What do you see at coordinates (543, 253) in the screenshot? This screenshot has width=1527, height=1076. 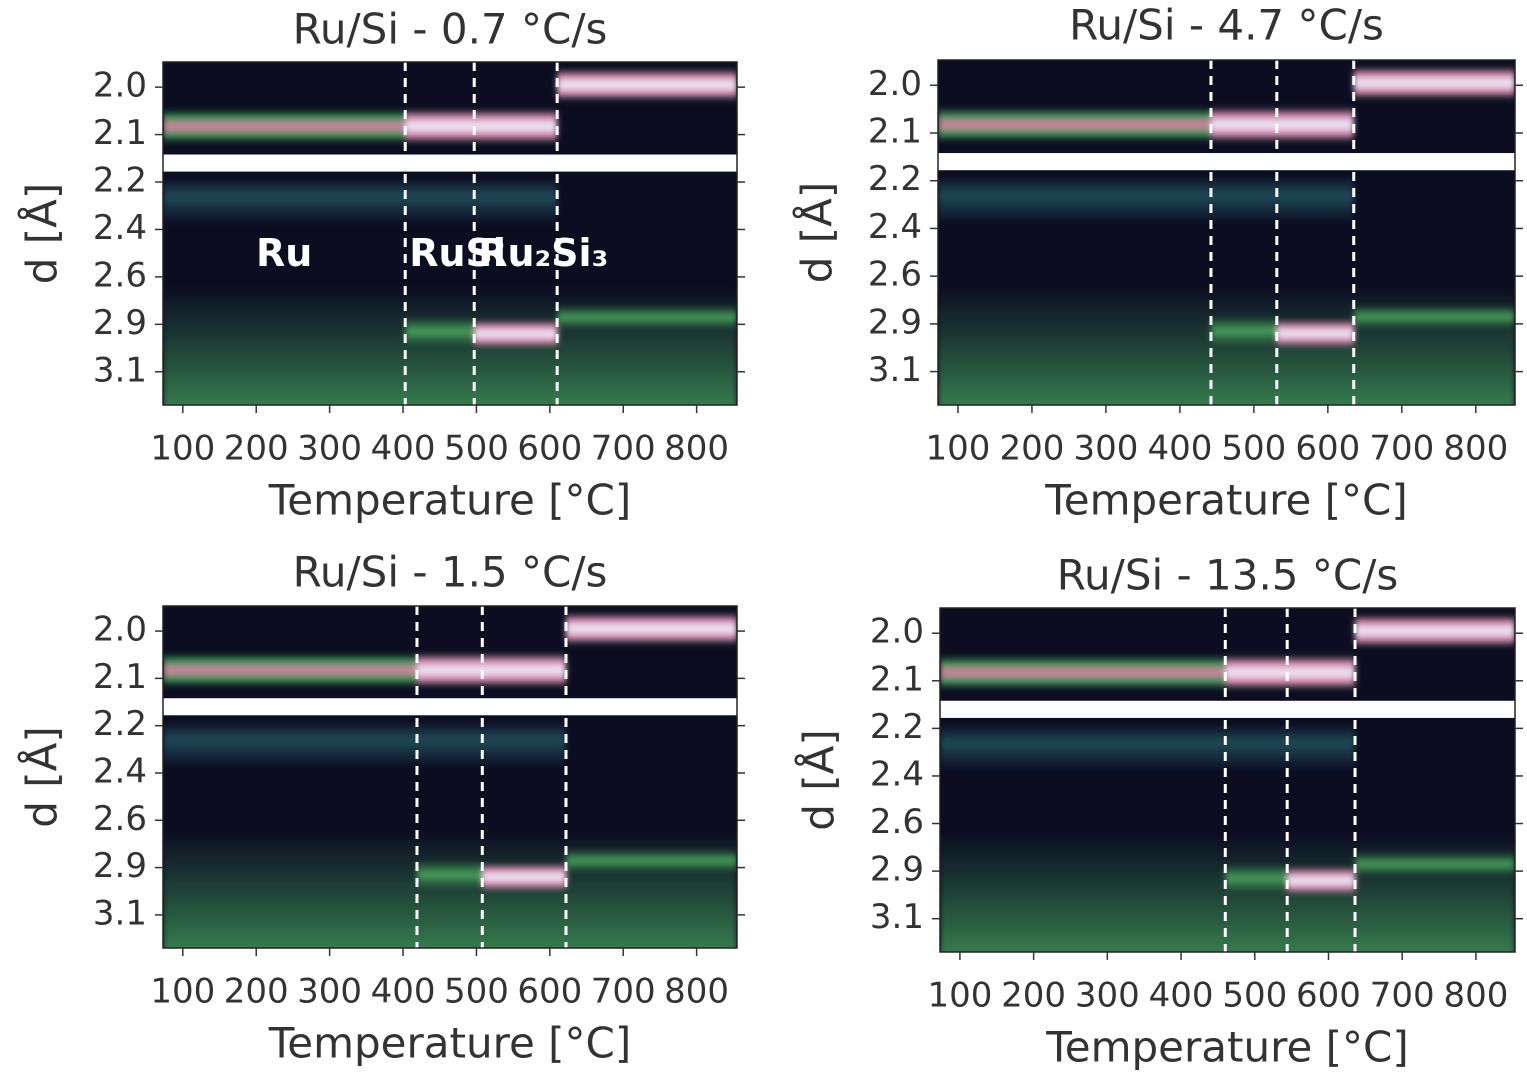 I see `phase-label: Ru₂Si₃` at bounding box center [543, 253].